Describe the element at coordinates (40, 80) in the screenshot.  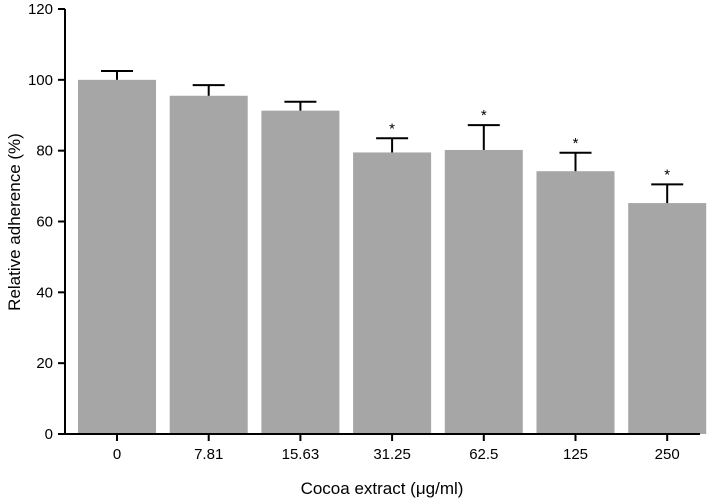
I see `y-tick-label-100: 100` at that location.